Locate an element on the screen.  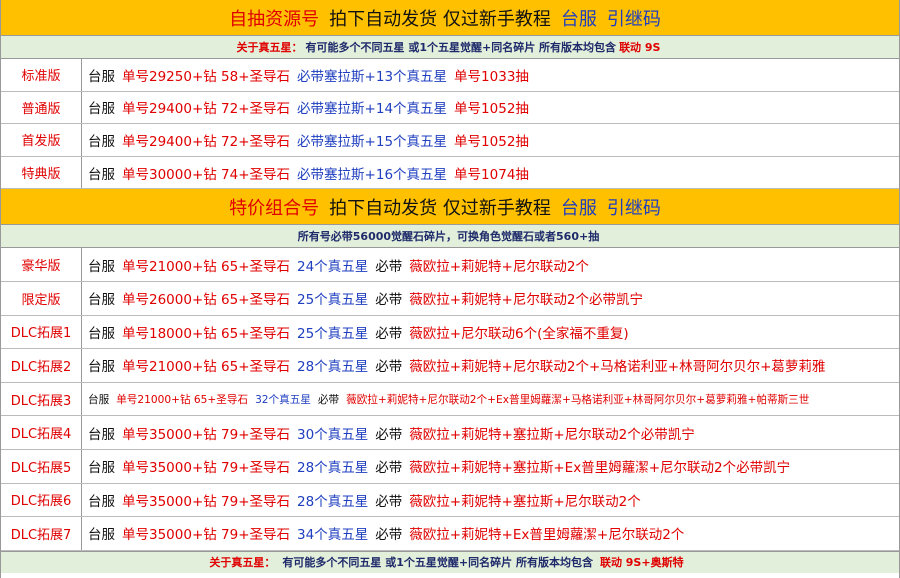
text-segment: 必带塞拉斯+15个真五星 is located at coordinates (372, 141).